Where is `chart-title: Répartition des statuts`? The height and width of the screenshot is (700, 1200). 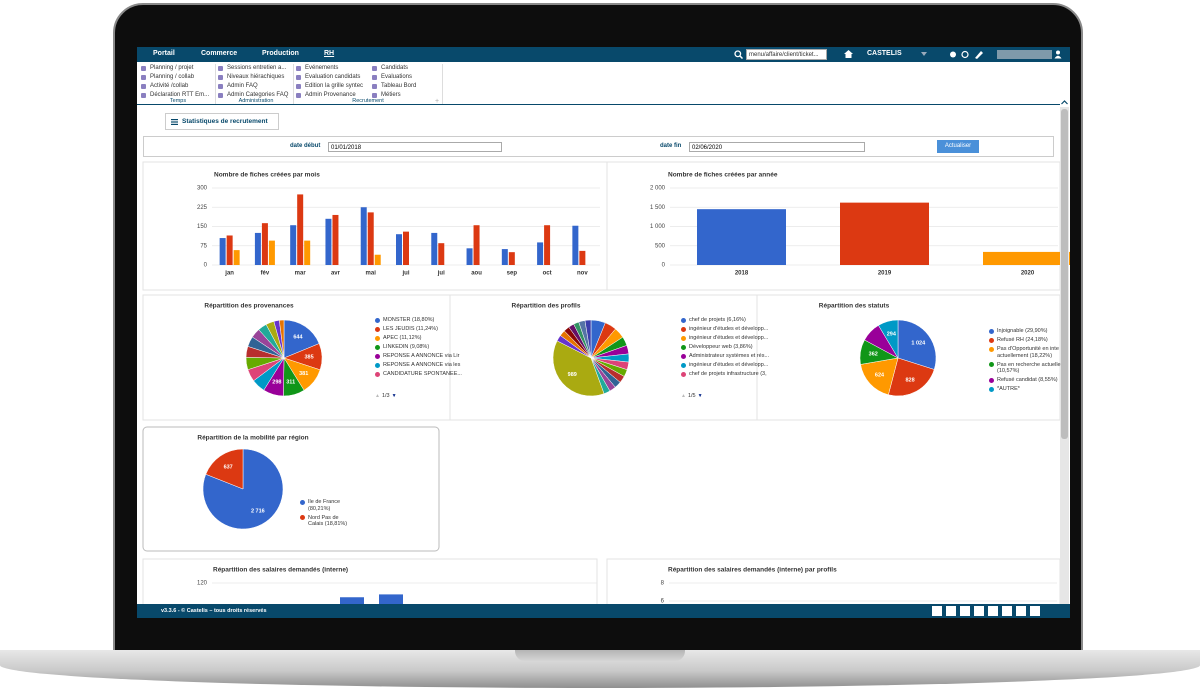
chart-title: Répartition des statuts is located at coordinates (854, 306).